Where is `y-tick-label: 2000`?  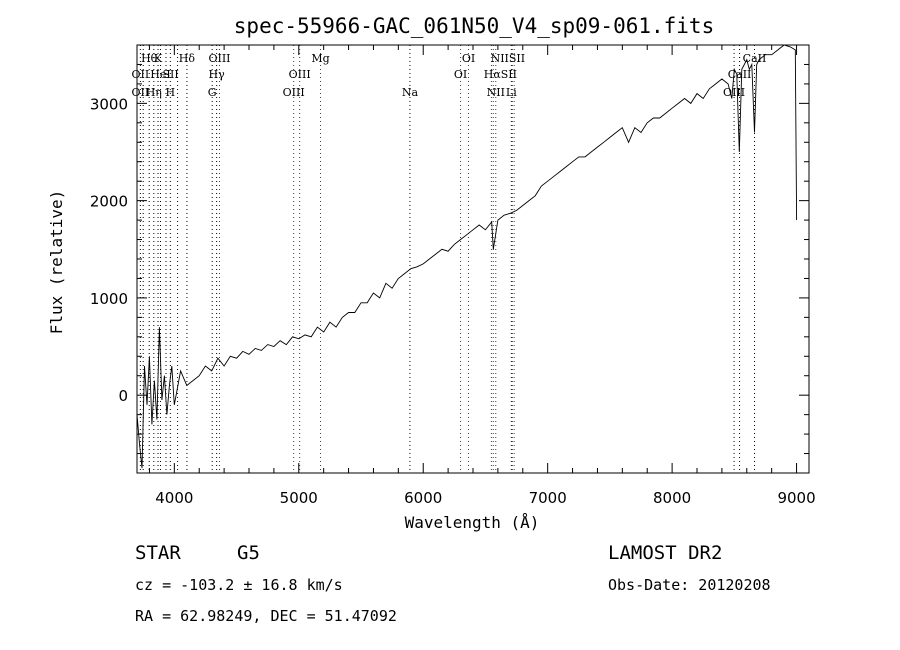 y-tick-label: 2000 is located at coordinates (109, 202).